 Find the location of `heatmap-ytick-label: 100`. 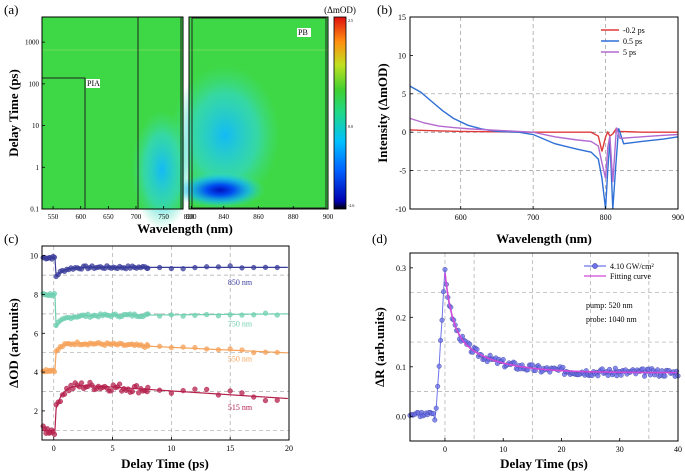

heatmap-ytick-label: 100 is located at coordinates (34, 84).